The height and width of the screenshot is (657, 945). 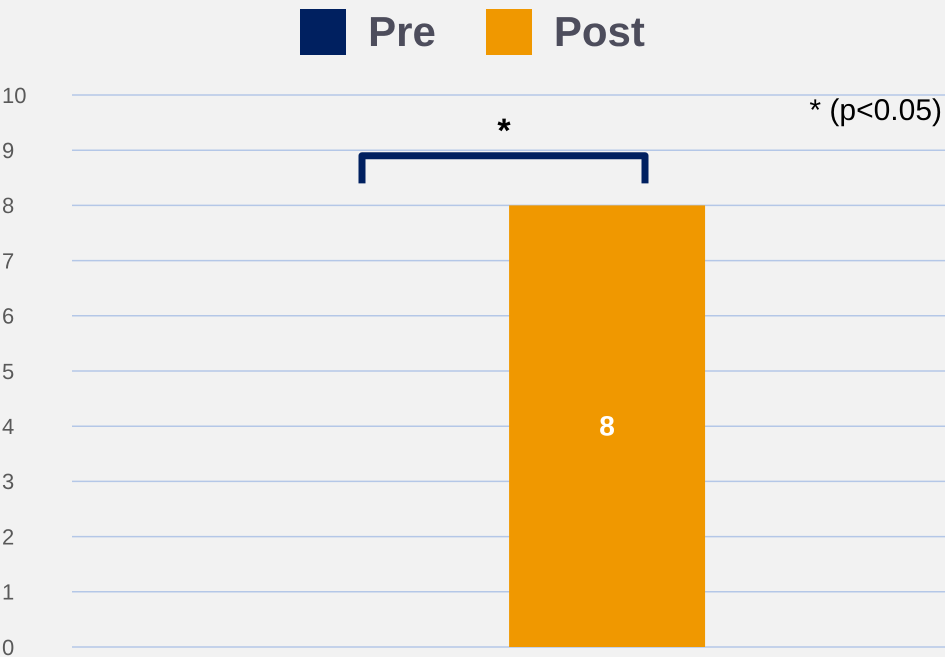 I want to click on y-tick-label: 5, so click(x=8, y=371).